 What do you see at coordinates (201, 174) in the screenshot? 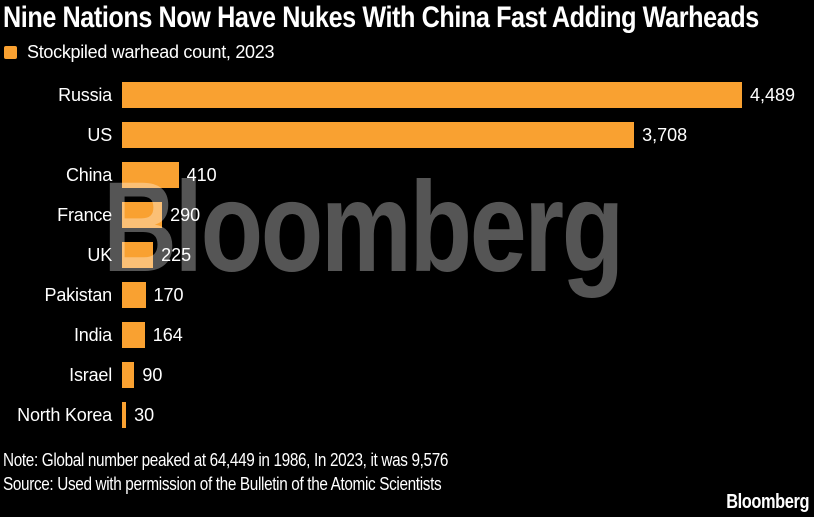
I see `value-label: 410` at bounding box center [201, 174].